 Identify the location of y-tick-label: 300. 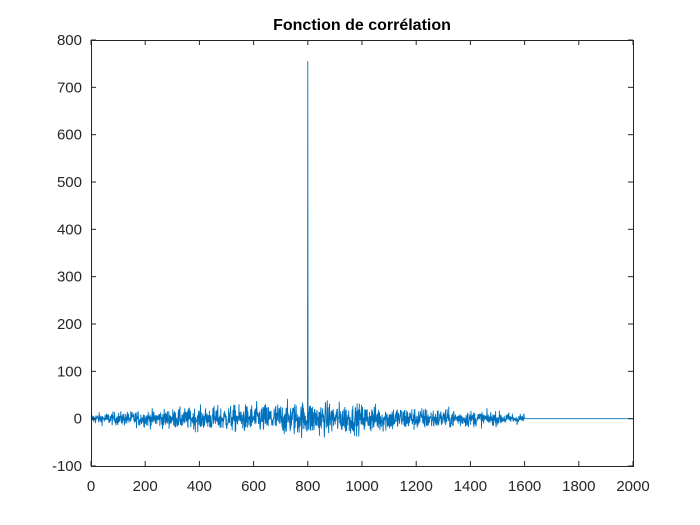
(69, 277).